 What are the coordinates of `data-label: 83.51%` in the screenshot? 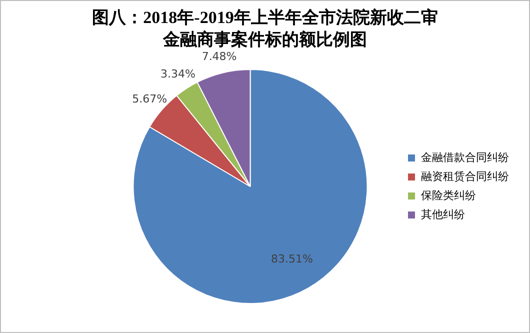 It's located at (291, 259).